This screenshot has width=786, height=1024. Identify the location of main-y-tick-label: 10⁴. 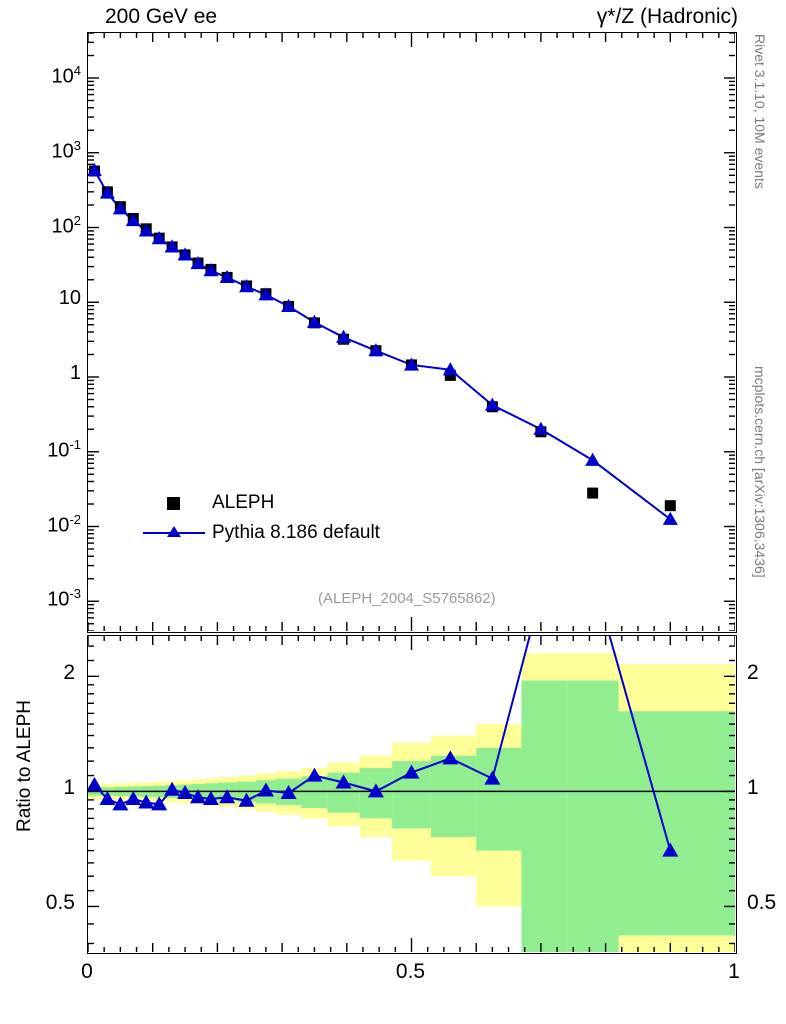
(66, 75).